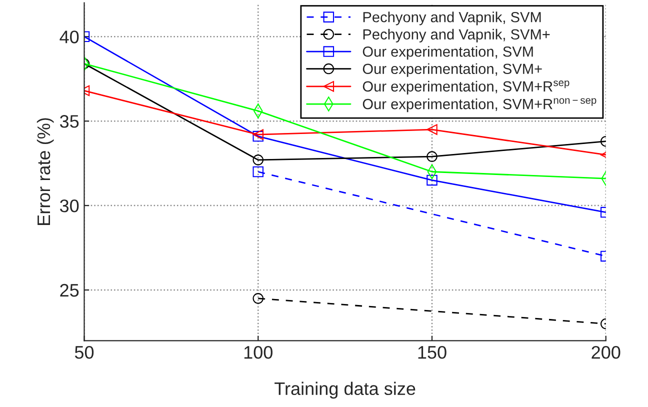 The height and width of the screenshot is (407, 648). I want to click on legend-label: Our experimentation, SVM+R$^{sep}$, so click(466, 87).